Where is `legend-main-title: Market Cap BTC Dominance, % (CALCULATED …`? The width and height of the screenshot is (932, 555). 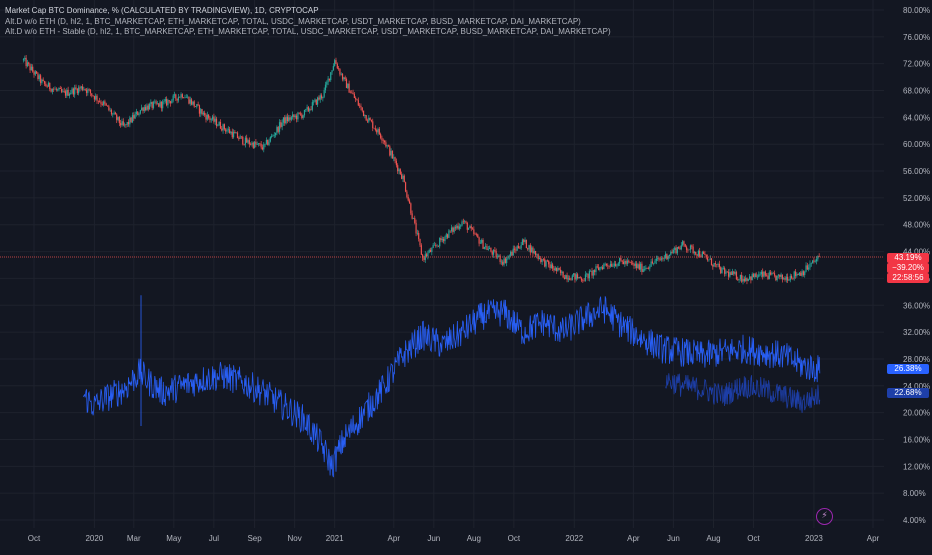 legend-main-title: Market Cap BTC Dominance, % (CALCULATED … is located at coordinates (162, 10).